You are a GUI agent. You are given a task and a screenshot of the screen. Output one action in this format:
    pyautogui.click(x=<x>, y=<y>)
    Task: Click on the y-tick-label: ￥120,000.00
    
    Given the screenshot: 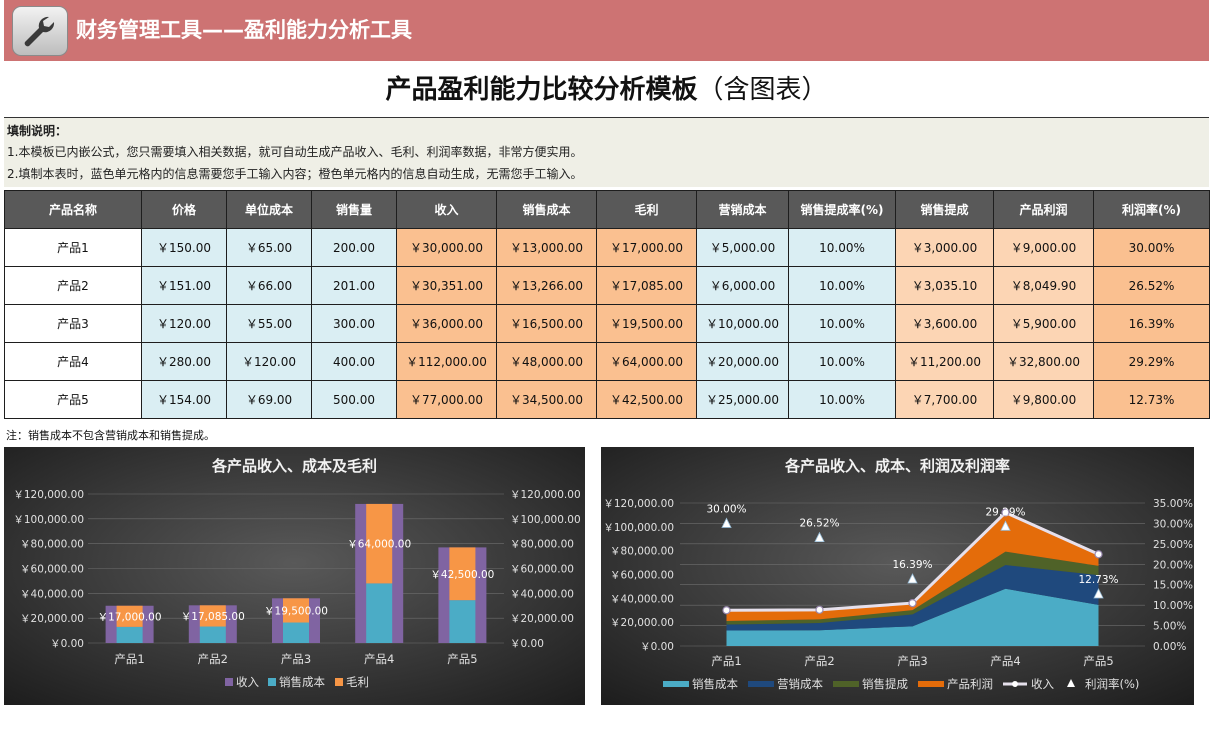 What is the action you would take?
    pyautogui.click(x=638, y=504)
    